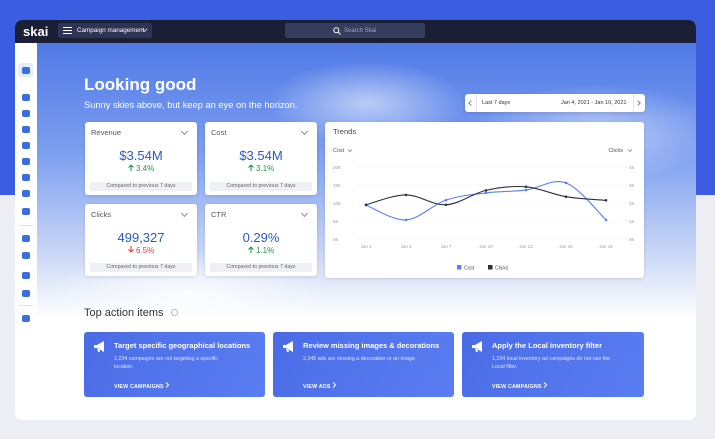  What do you see at coordinates (490, 267) in the screenshot?
I see `legend-swatch` at bounding box center [490, 267].